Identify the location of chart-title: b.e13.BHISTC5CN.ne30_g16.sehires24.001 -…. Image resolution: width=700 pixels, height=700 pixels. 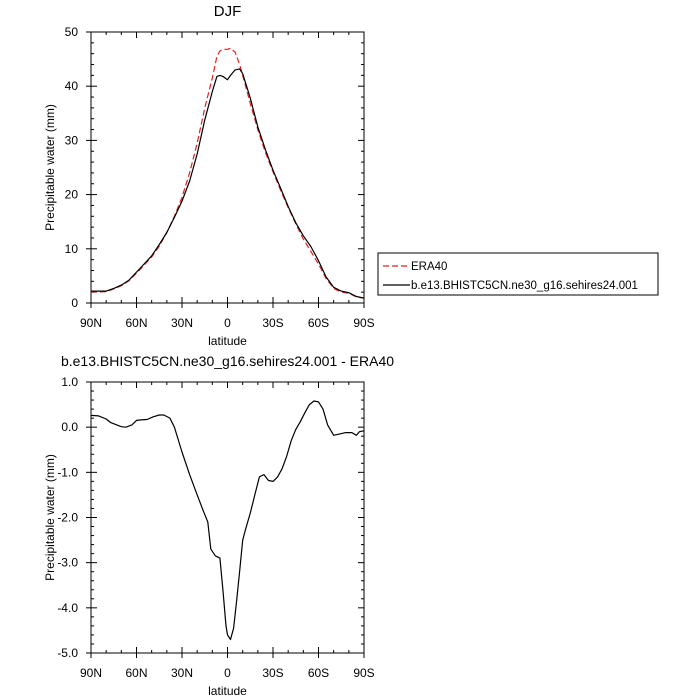
(227, 361).